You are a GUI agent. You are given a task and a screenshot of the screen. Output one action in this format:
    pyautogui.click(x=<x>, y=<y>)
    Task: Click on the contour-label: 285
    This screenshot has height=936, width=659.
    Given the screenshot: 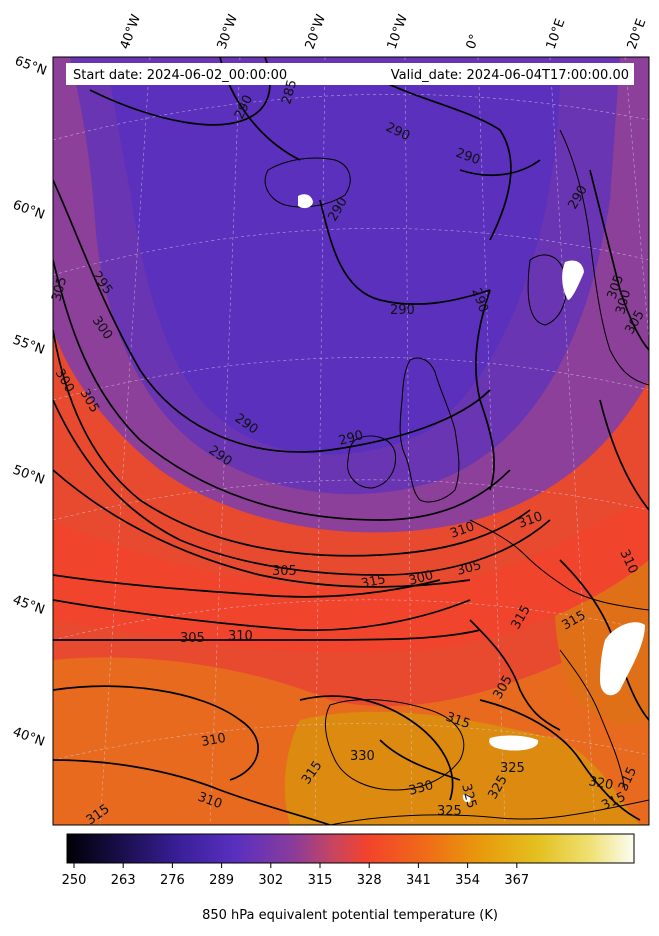 What is the action you would take?
    pyautogui.click(x=289, y=92)
    